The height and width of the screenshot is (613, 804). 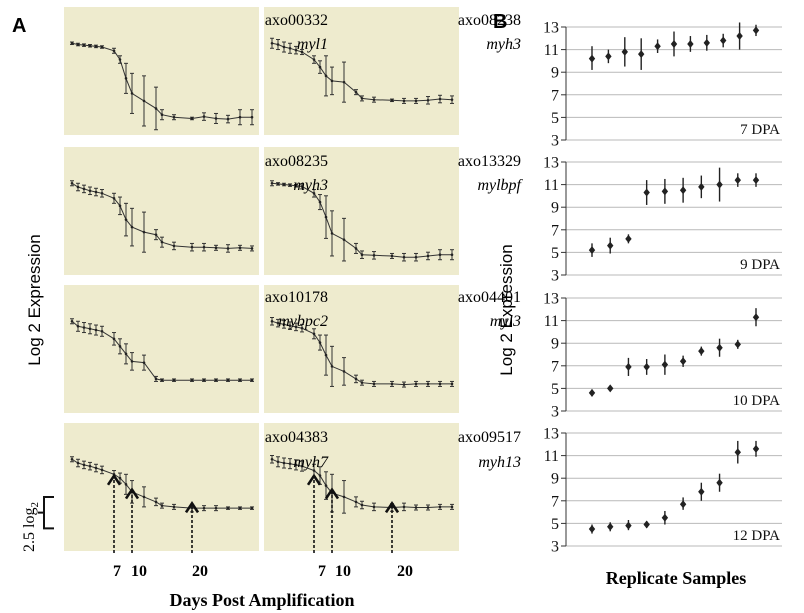 I want to click on ytick-label-2-13: 13, so click(x=551, y=163).